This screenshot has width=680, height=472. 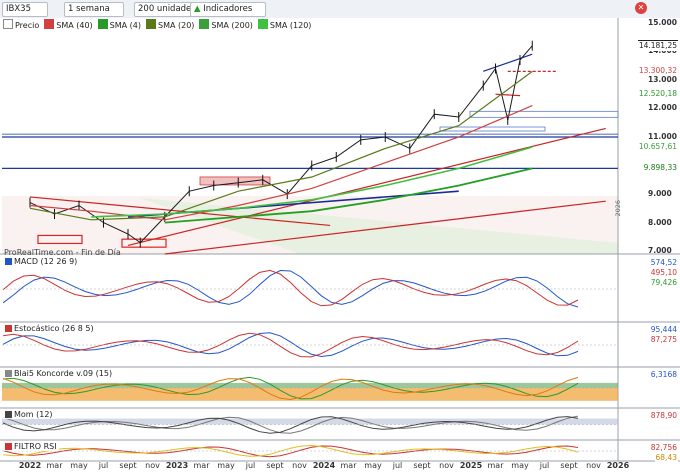 I want to click on indicator-value-tag: 95,444, so click(x=663, y=330).